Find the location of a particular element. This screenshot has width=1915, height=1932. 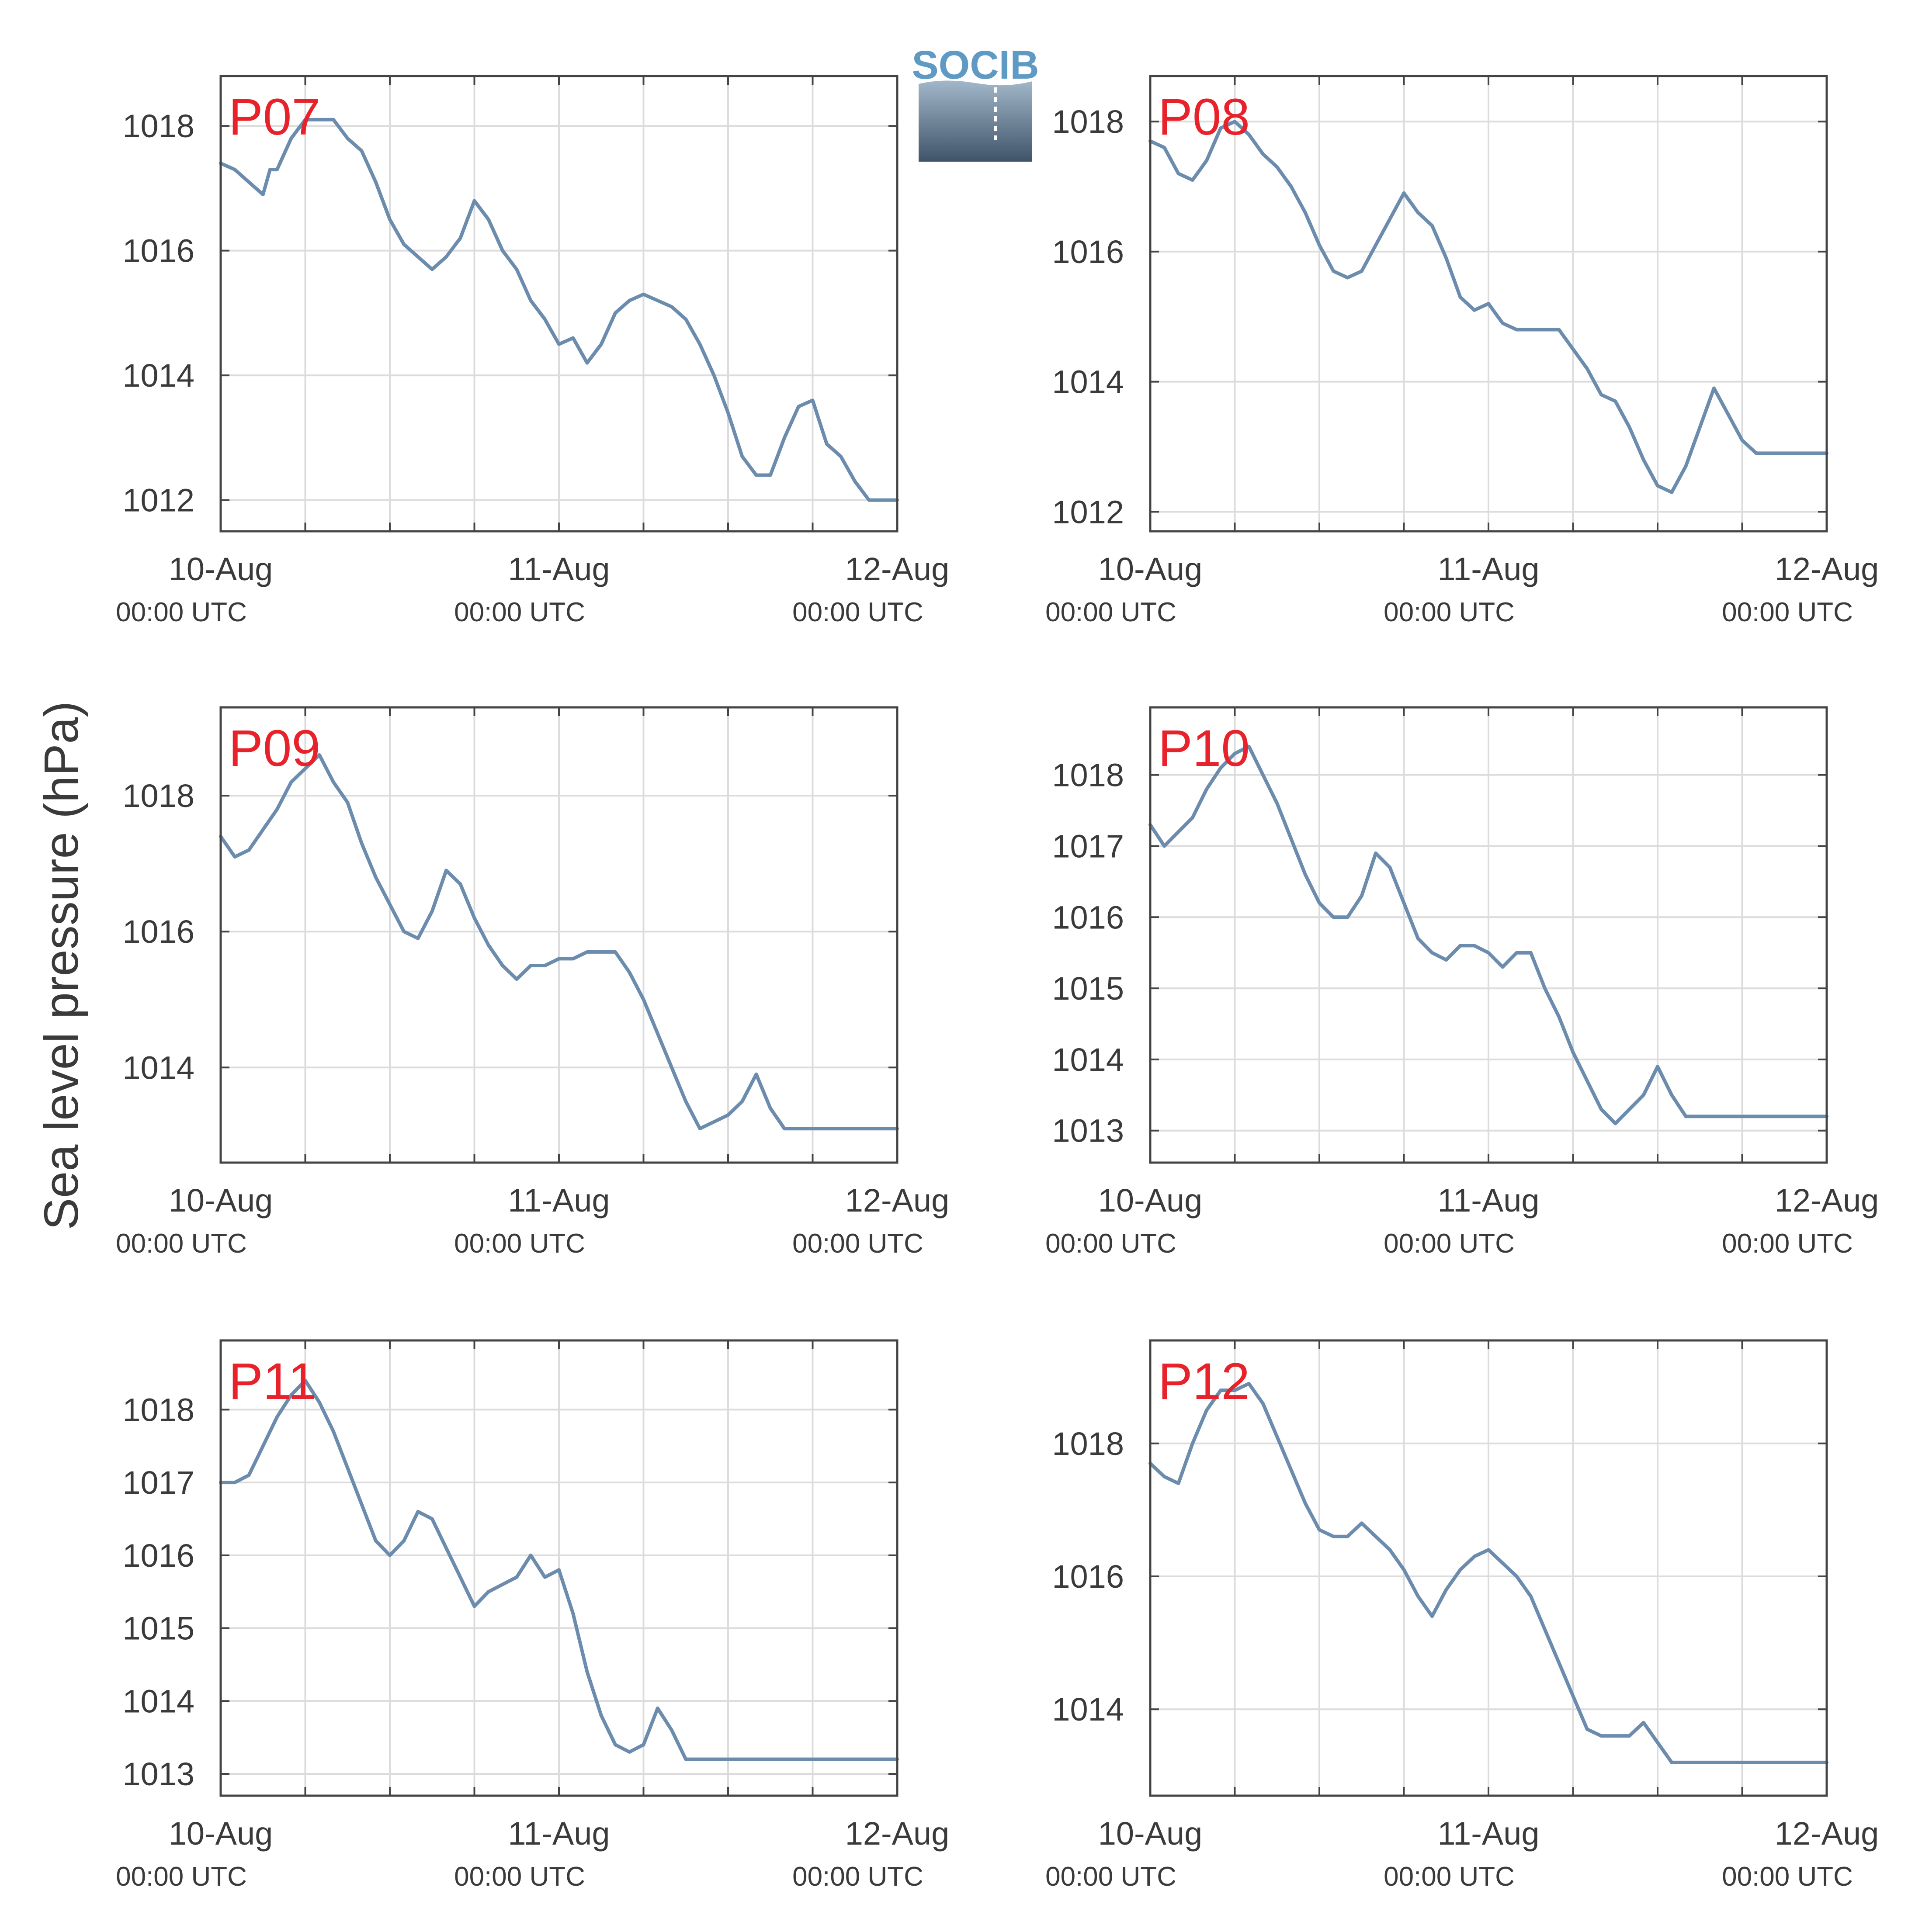

y-axis-label: Sea level pressure (hPa) is located at coordinates (61, 965).